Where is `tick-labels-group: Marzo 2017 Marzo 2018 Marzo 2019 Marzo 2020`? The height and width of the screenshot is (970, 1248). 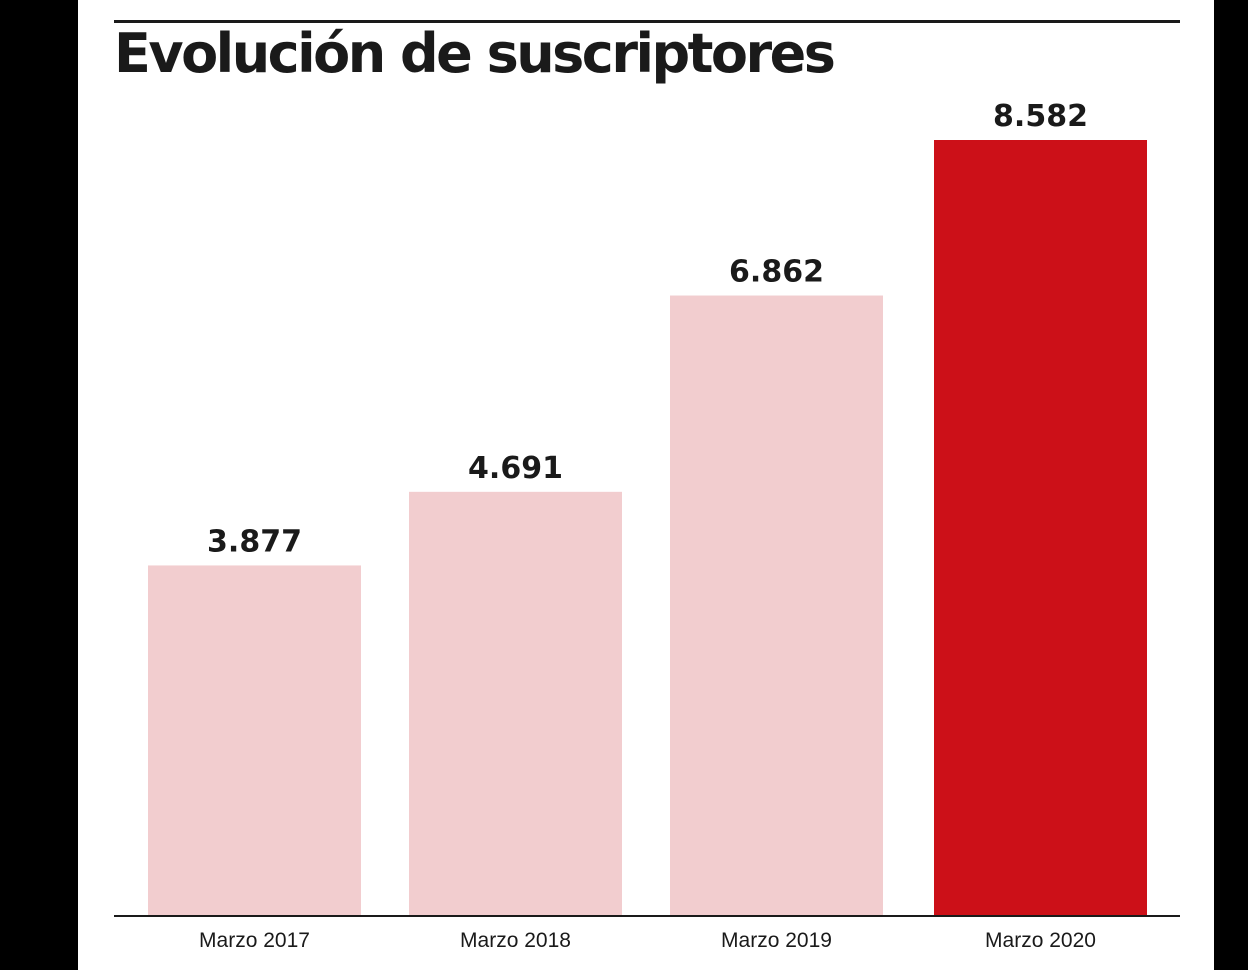 tick-labels-group: Marzo 2017 Marzo 2018 Marzo 2019 Marzo 2020 is located at coordinates (647, 940).